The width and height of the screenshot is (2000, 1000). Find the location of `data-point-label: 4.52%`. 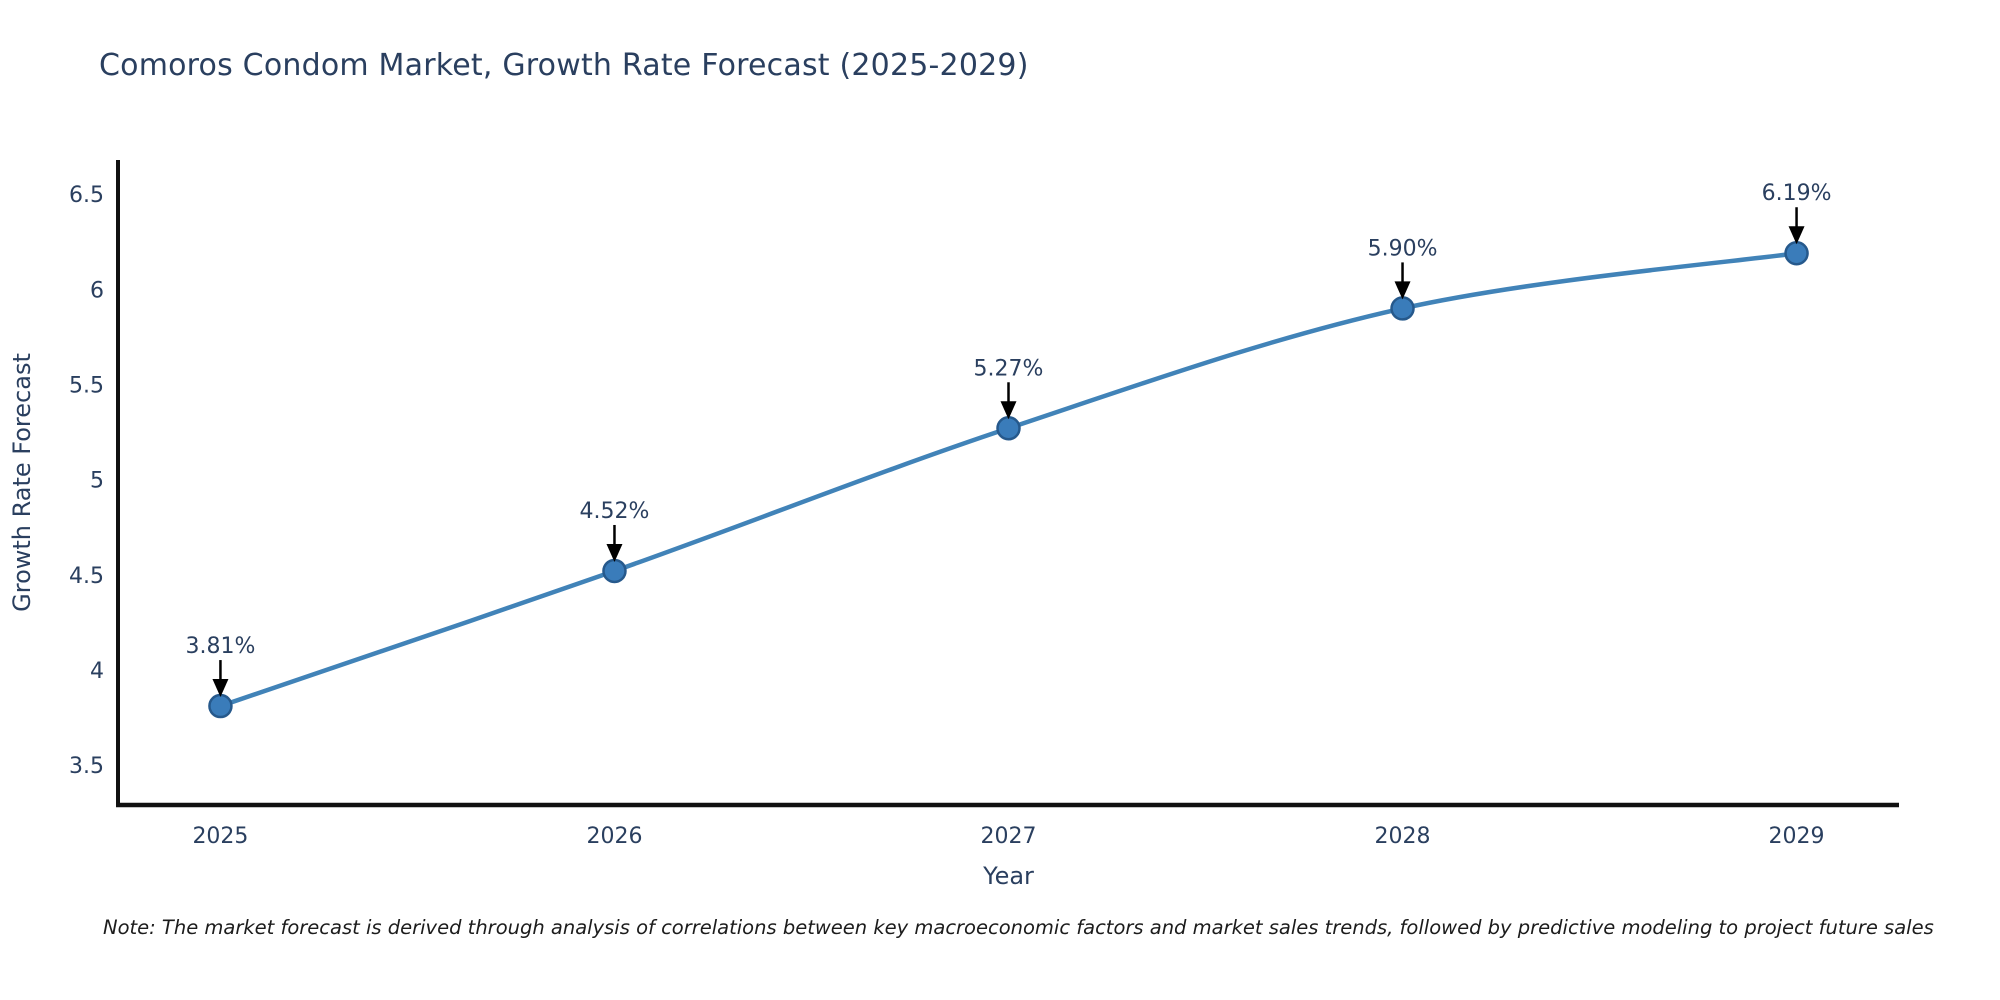

data-point-label: 4.52% is located at coordinates (615, 511).